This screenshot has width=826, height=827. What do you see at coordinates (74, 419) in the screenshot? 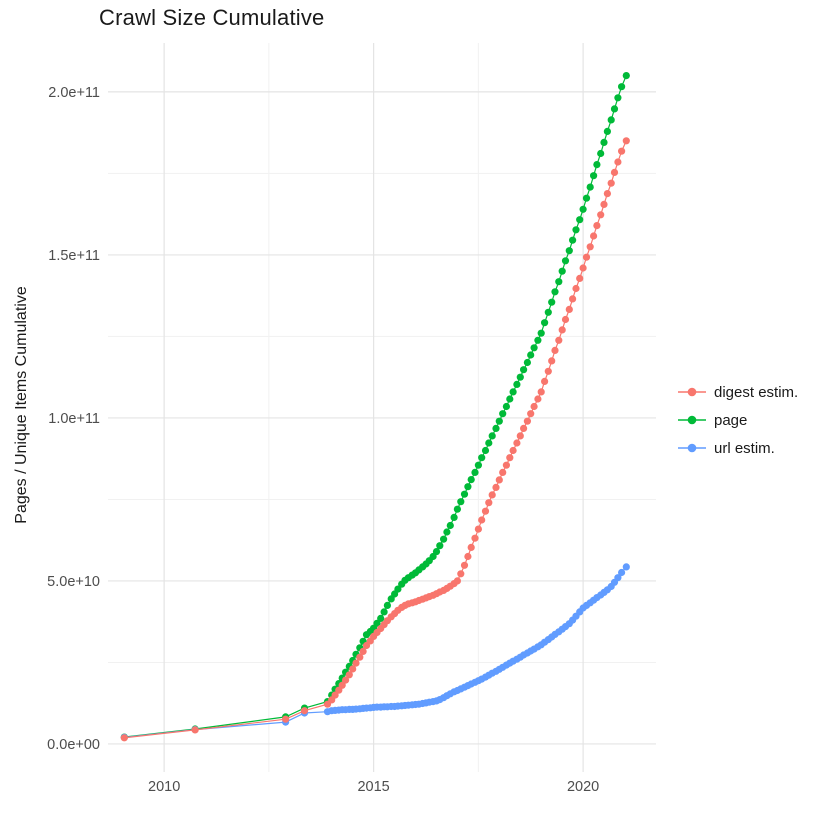
I see `y-tick-label: 1.0e+11` at bounding box center [74, 419].